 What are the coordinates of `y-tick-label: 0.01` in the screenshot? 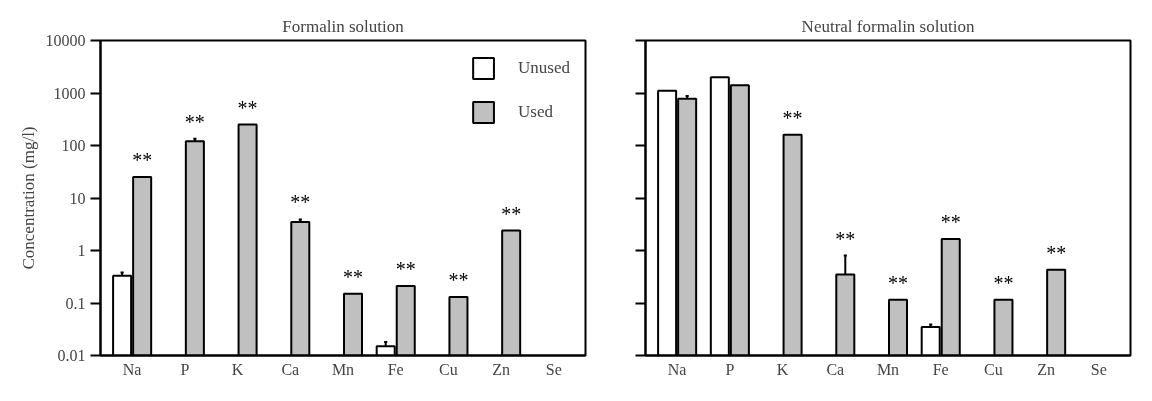 It's located at (71, 355).